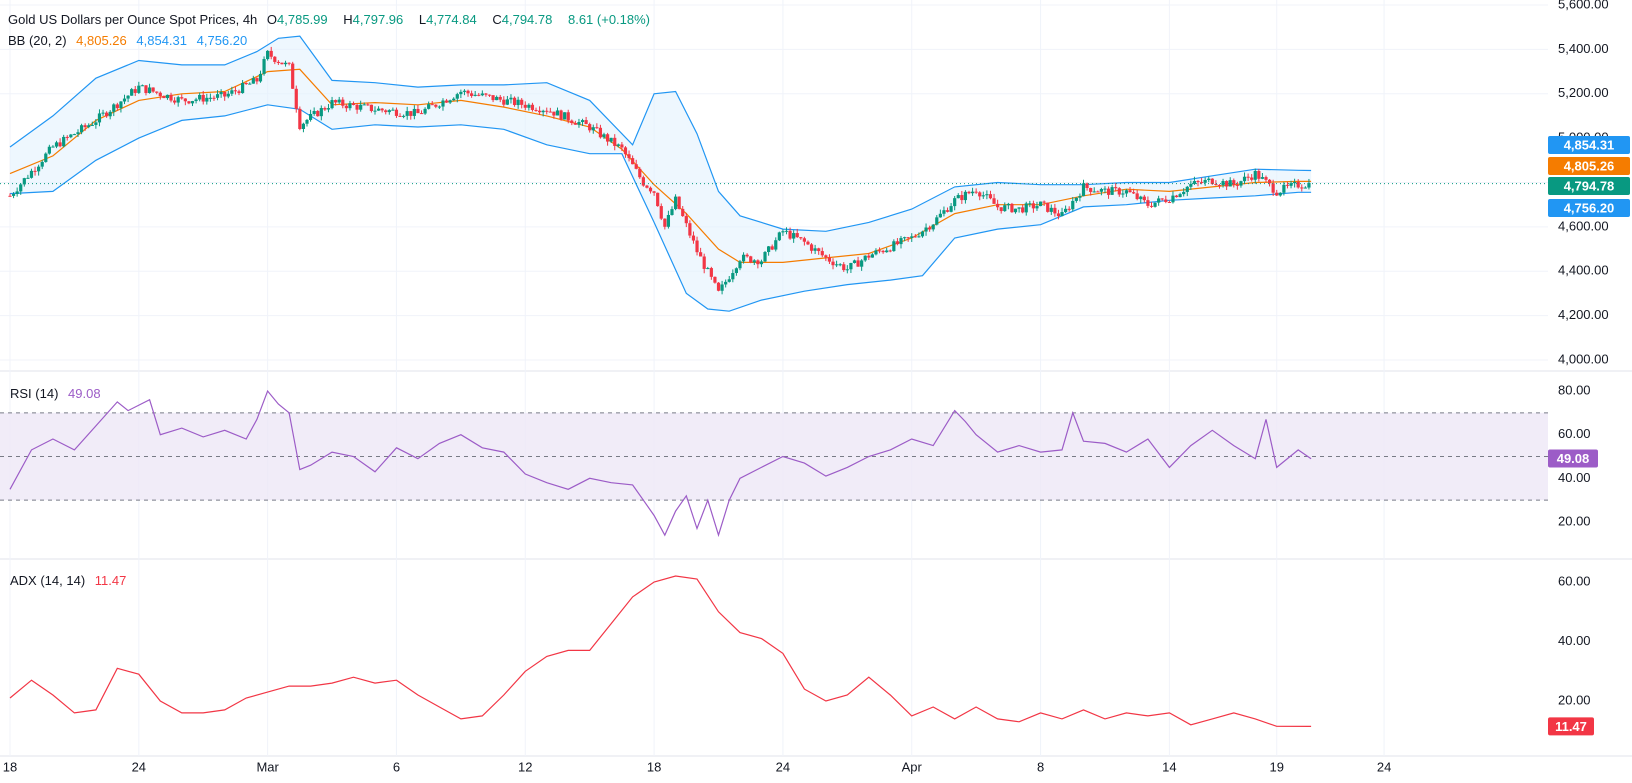 The width and height of the screenshot is (1632, 783). I want to click on adx-axis-label: 60.00, so click(1574, 580).